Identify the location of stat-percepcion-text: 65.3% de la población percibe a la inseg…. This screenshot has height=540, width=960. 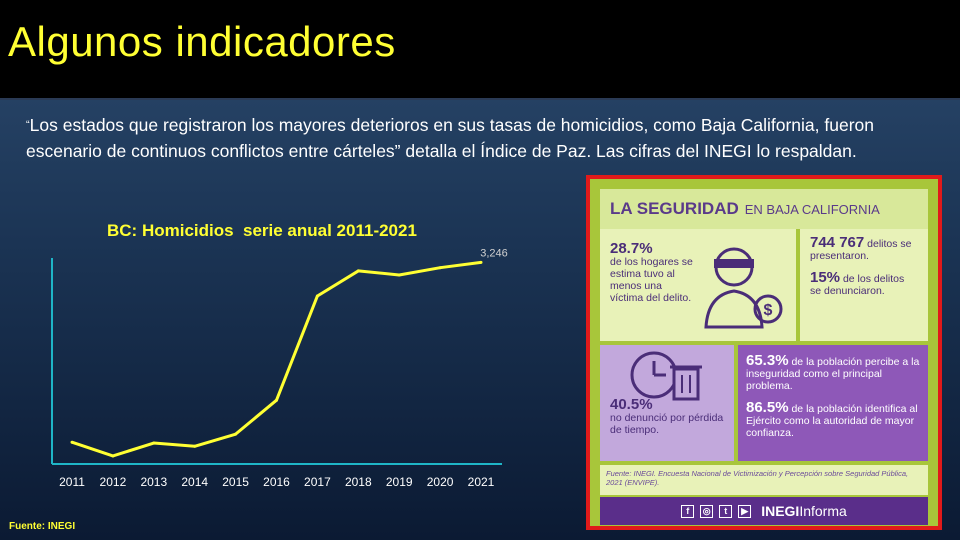
(834, 400).